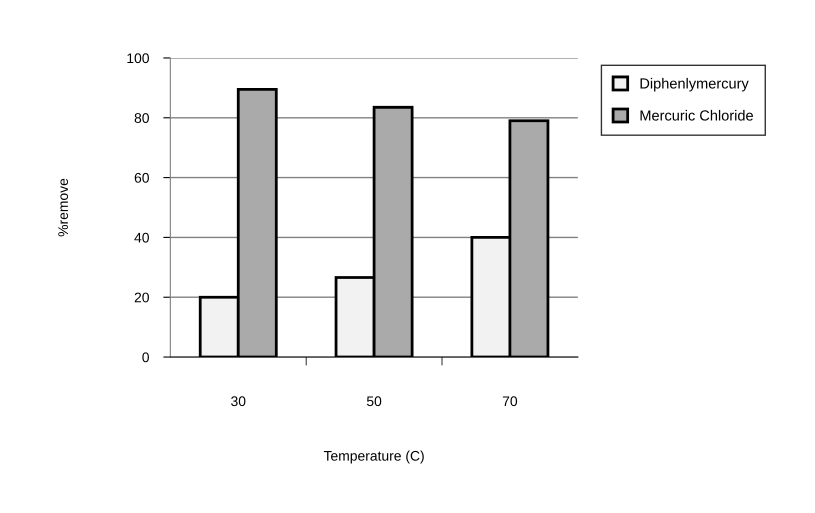 This screenshot has height=513, width=815. What do you see at coordinates (63, 207) in the screenshot?
I see `y-axis-title: %remove` at bounding box center [63, 207].